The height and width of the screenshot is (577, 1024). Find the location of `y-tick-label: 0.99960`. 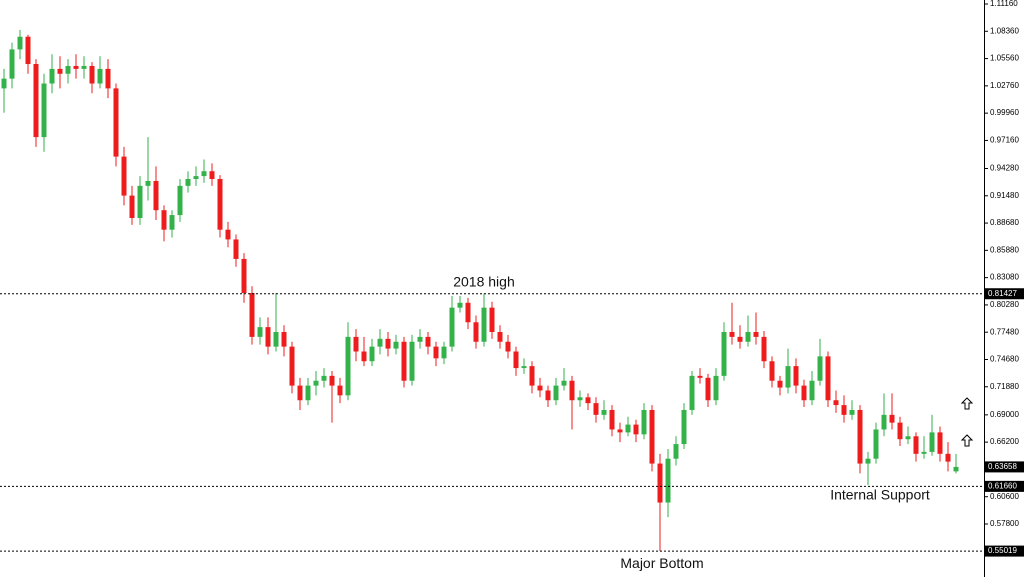

y-tick-label: 0.99960 is located at coordinates (1004, 112).